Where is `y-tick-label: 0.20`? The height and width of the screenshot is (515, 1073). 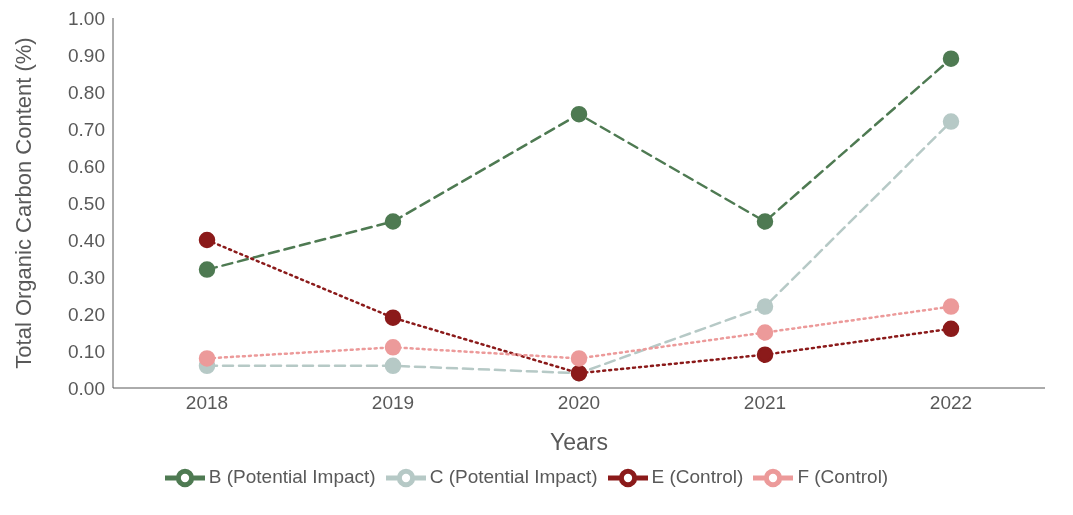 y-tick-label: 0.20 is located at coordinates (86, 314).